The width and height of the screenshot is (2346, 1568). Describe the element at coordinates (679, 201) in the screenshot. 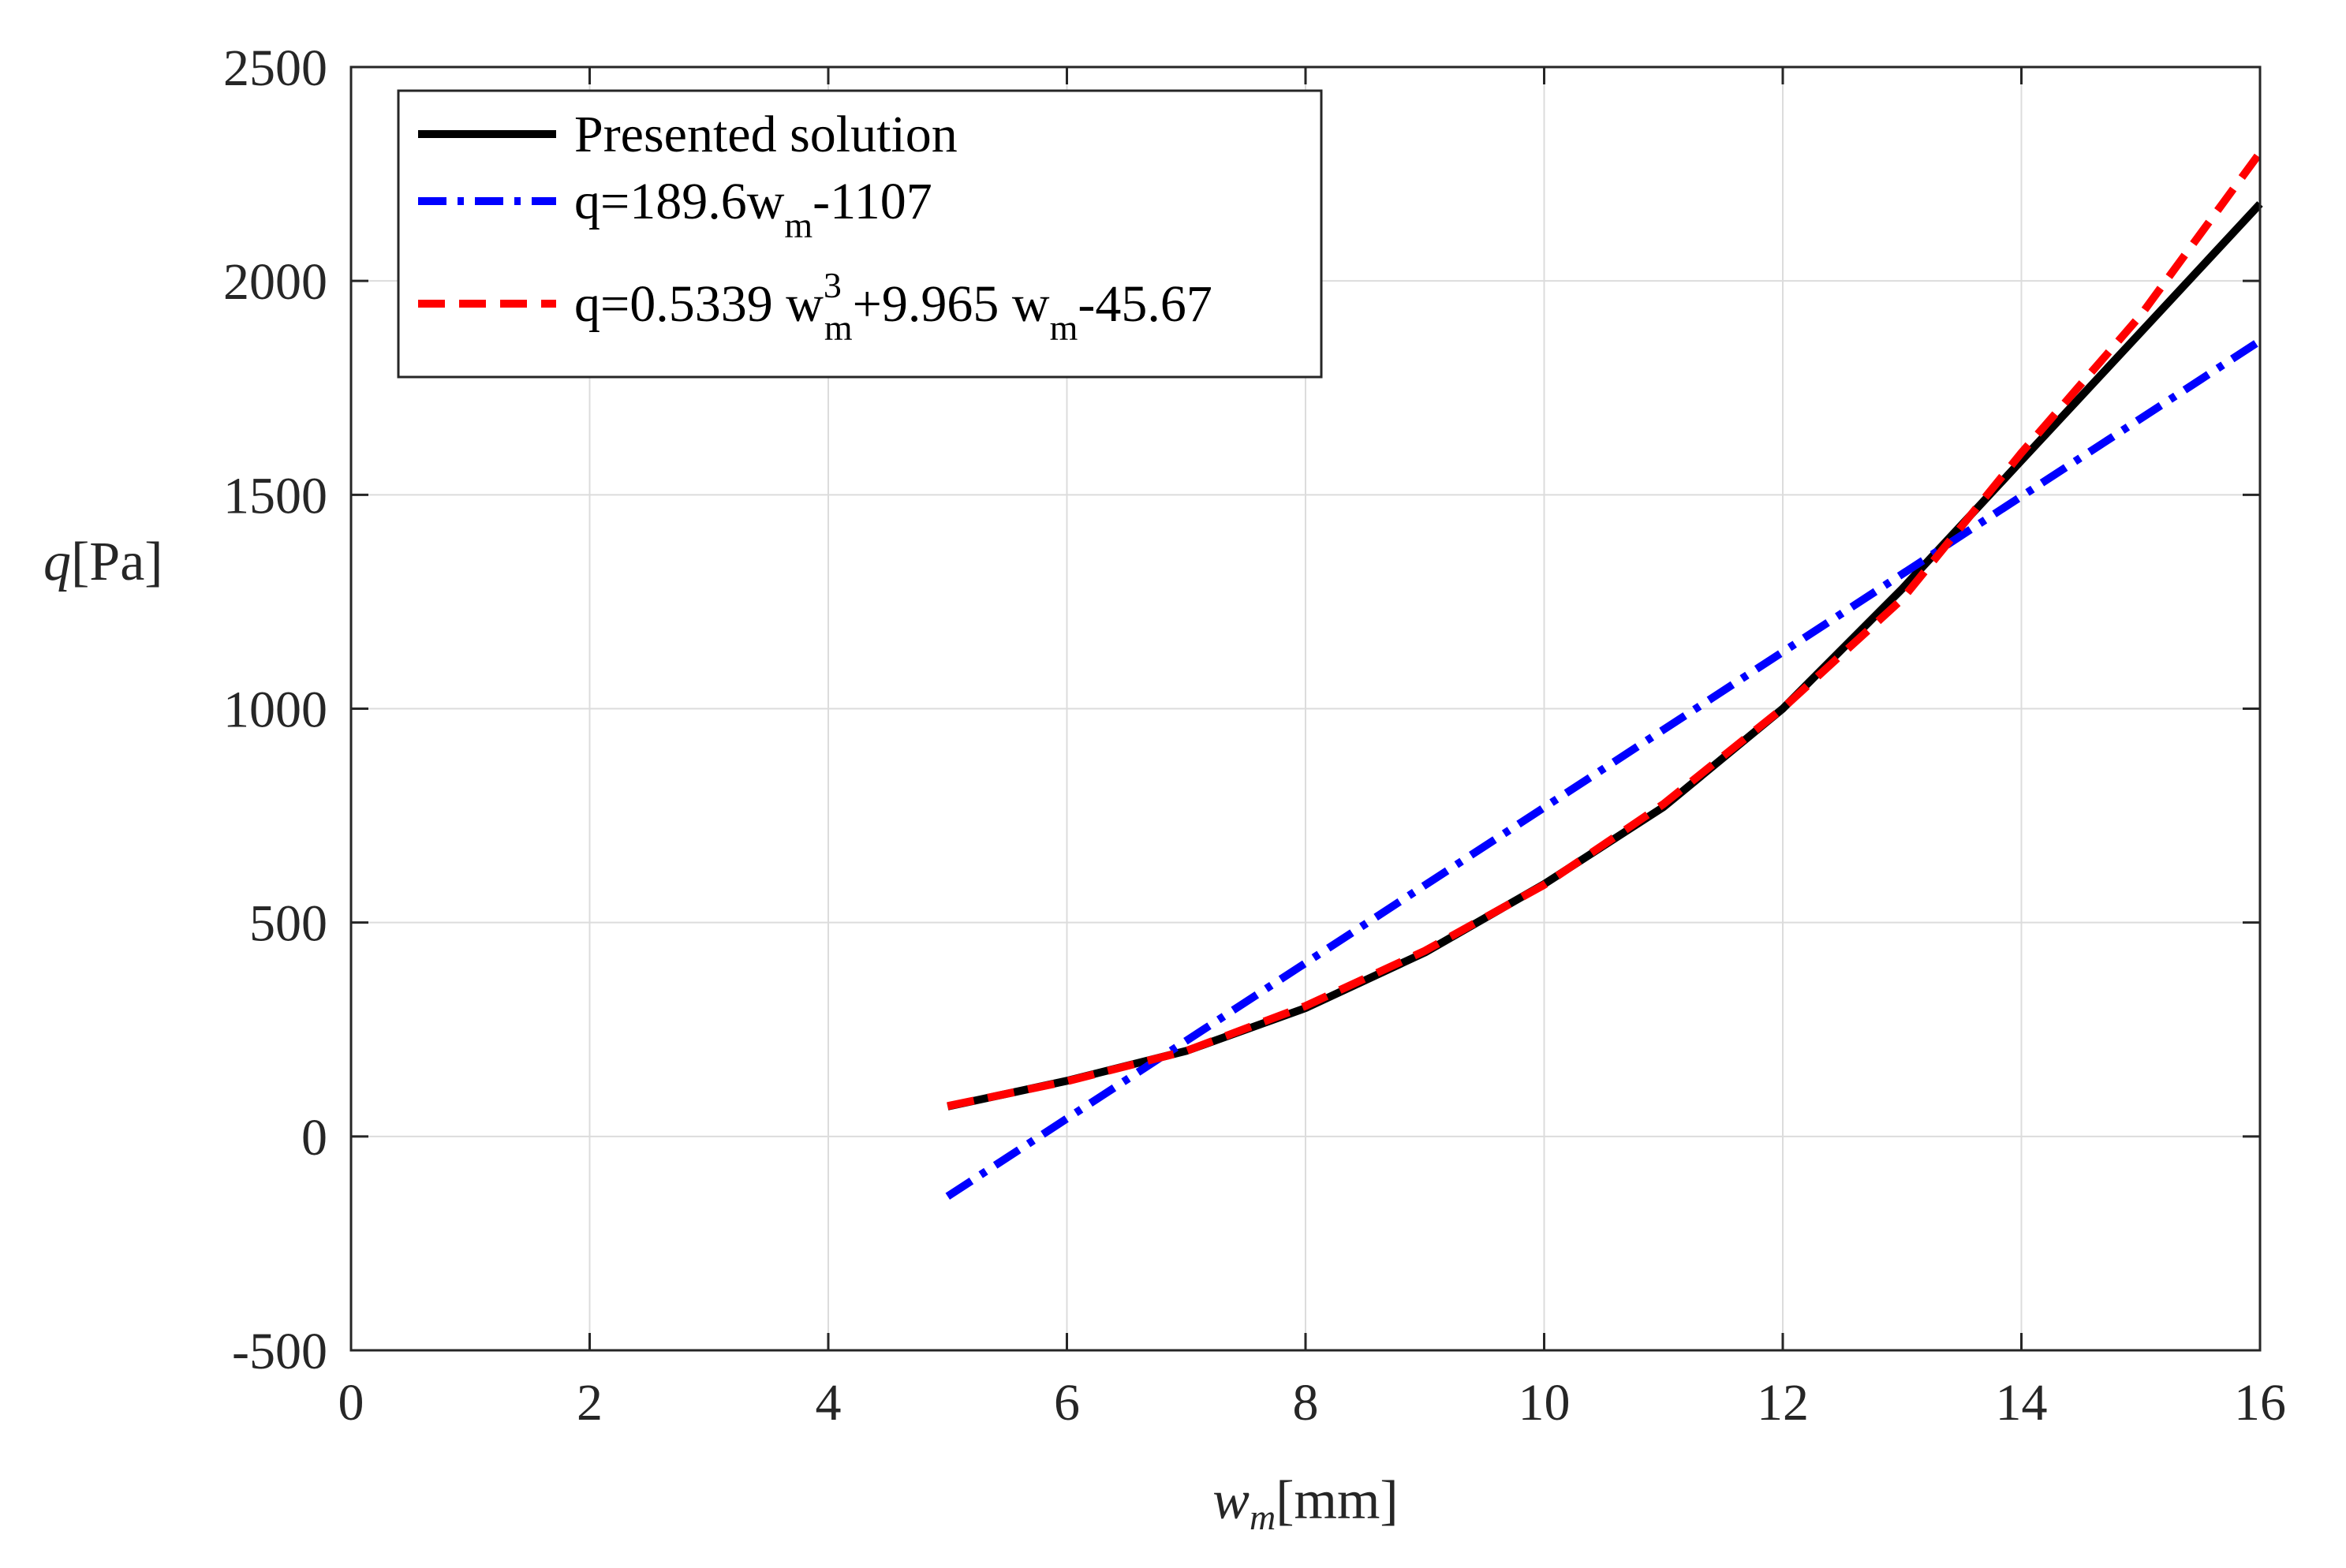

I see `legend-text-part: q=189.6w` at that location.